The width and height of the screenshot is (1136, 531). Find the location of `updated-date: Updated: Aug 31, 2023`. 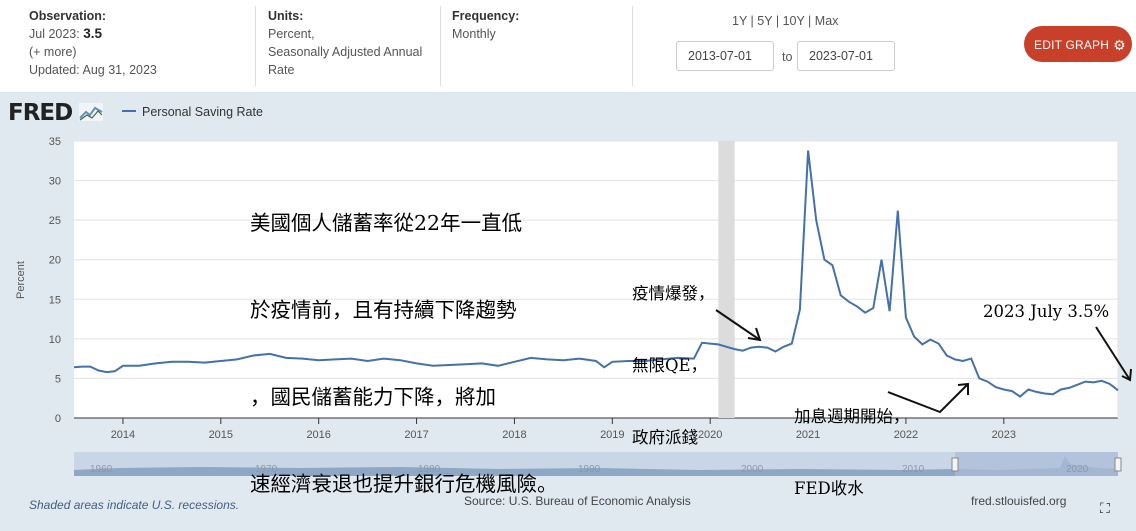

updated-date: Updated: Aug 31, 2023 is located at coordinates (93, 70).